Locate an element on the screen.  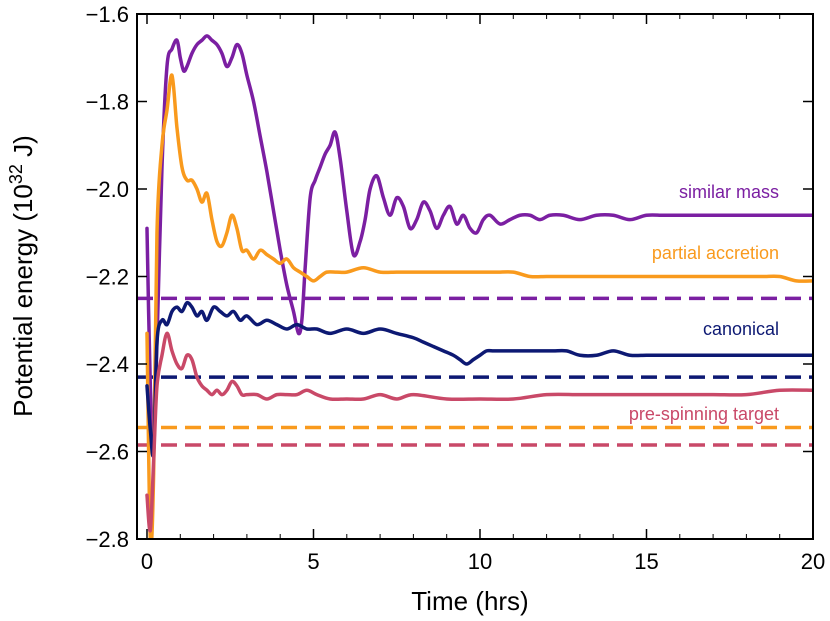
y-tick-label: −2.6 is located at coordinates (107, 452).